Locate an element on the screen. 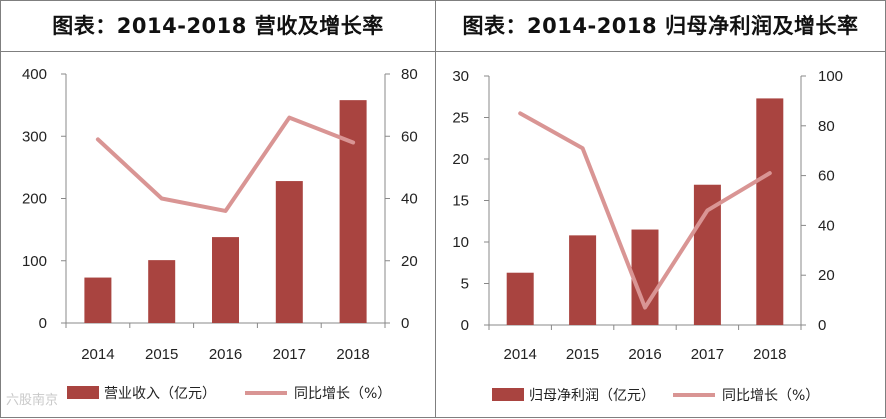  chart-title-net-profit: 图表：2014-2018 归母净利润及增长率 is located at coordinates (660, 26).